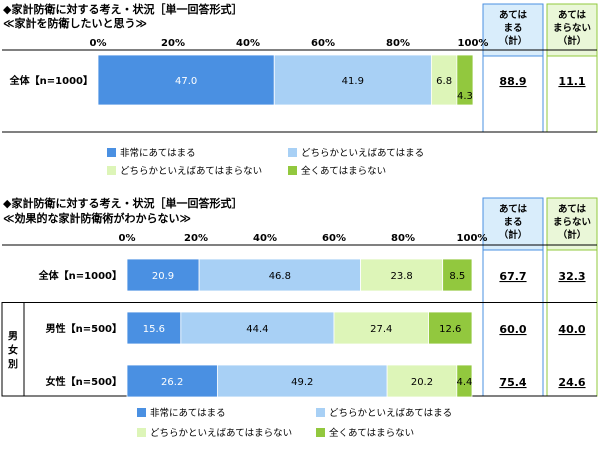  I want to click on data-label: 44.4, so click(257, 329).